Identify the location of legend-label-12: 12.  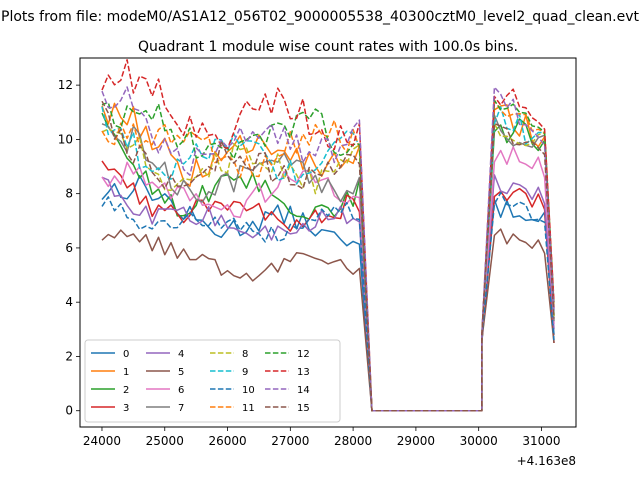
(303, 354).